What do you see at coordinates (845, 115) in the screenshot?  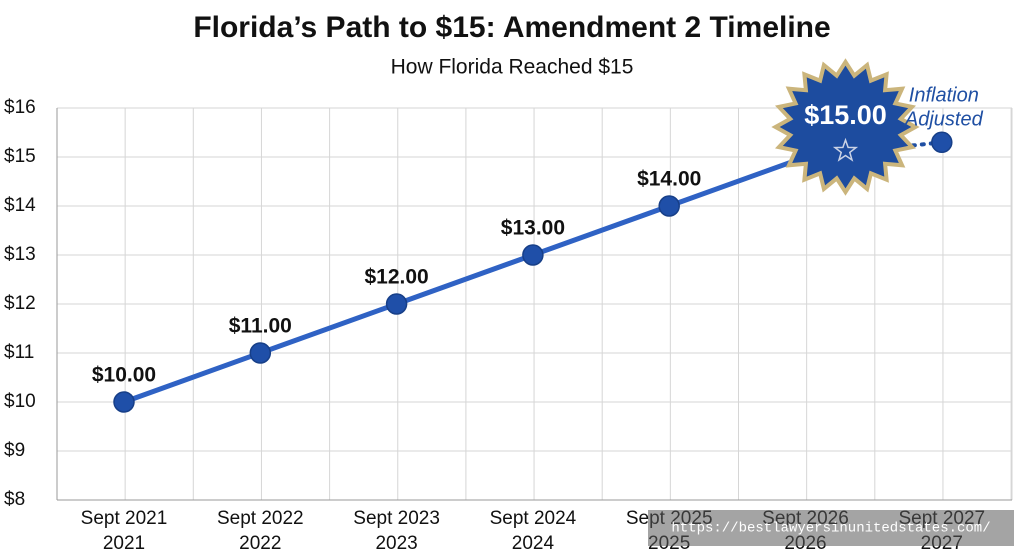 I see `data-label: $15.00` at bounding box center [845, 115].